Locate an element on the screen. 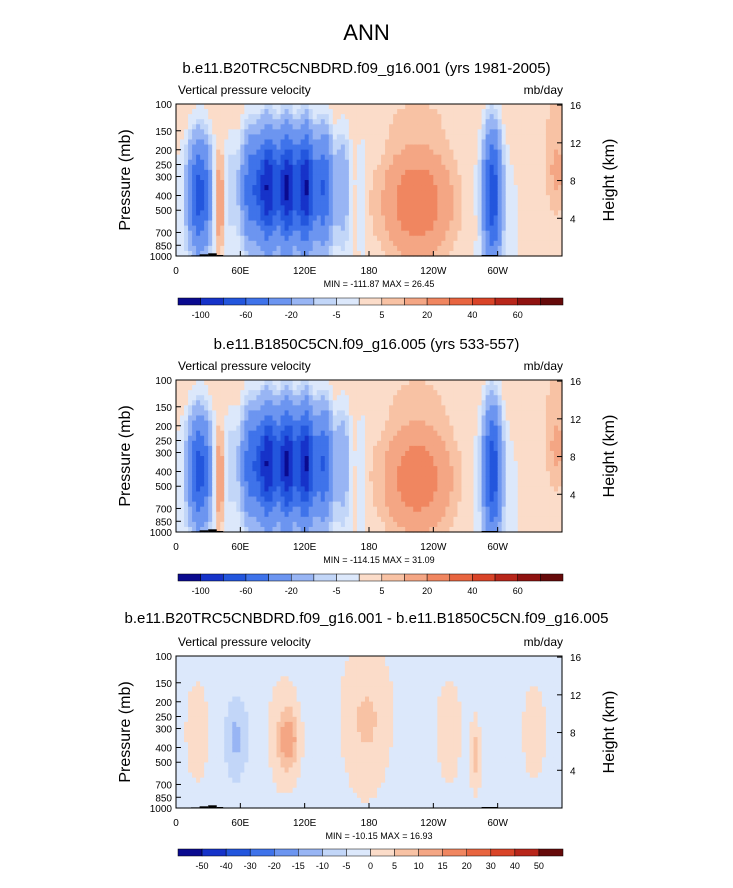 Image resolution: width=733 pixels, height=888 pixels. y-tick-label: 250 is located at coordinates (163, 165).